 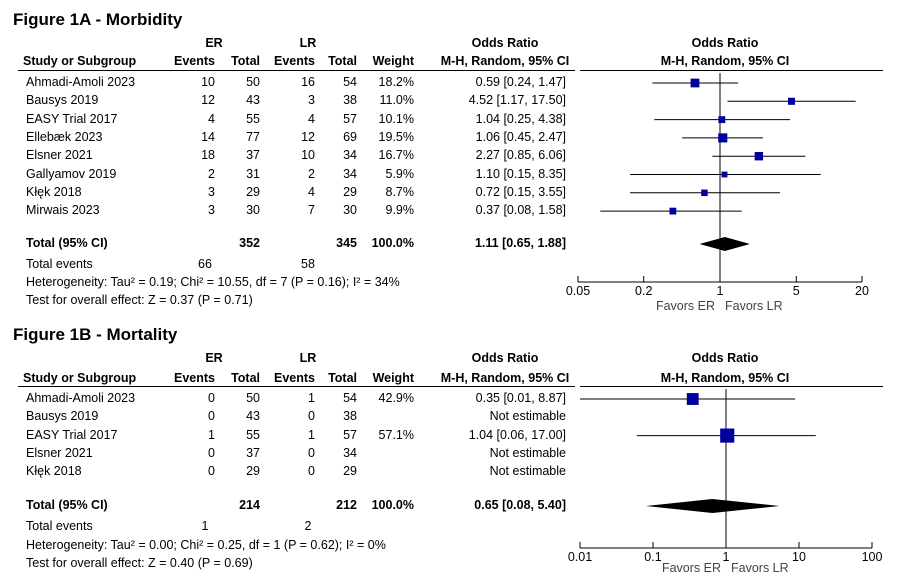 I want to click on lr-events: 3, so click(x=311, y=100).